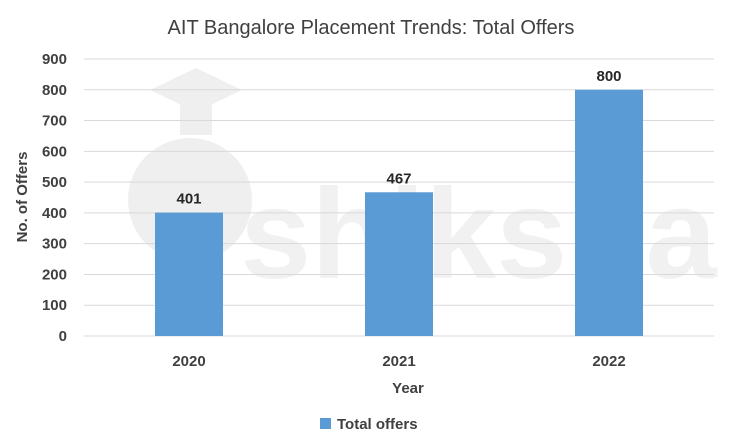 The height and width of the screenshot is (445, 729). What do you see at coordinates (54, 274) in the screenshot?
I see `y-tick-label: 200` at bounding box center [54, 274].